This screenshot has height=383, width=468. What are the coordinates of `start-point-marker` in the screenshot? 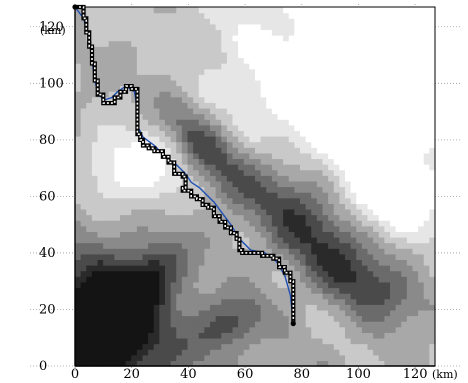 It's located at (75, 7).